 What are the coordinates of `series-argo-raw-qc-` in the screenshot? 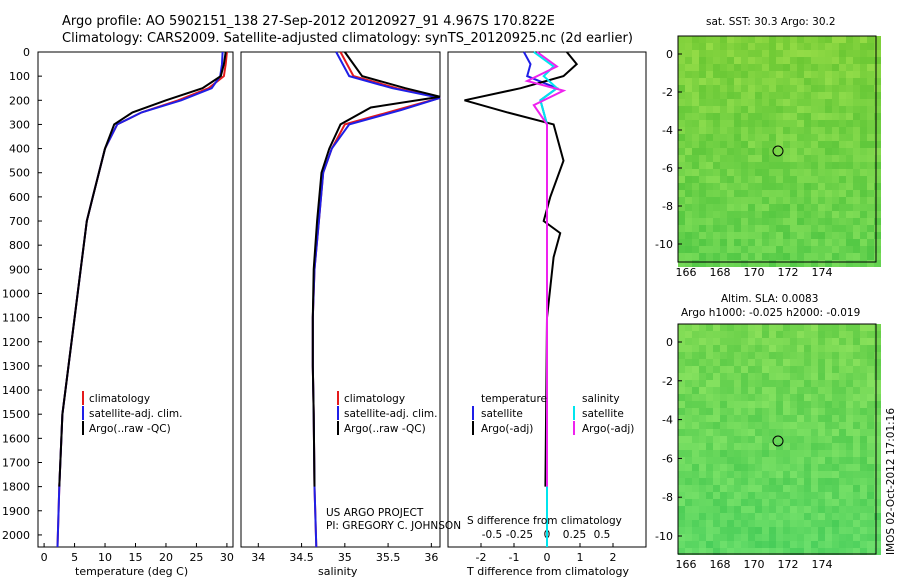 It's located at (142, 269).